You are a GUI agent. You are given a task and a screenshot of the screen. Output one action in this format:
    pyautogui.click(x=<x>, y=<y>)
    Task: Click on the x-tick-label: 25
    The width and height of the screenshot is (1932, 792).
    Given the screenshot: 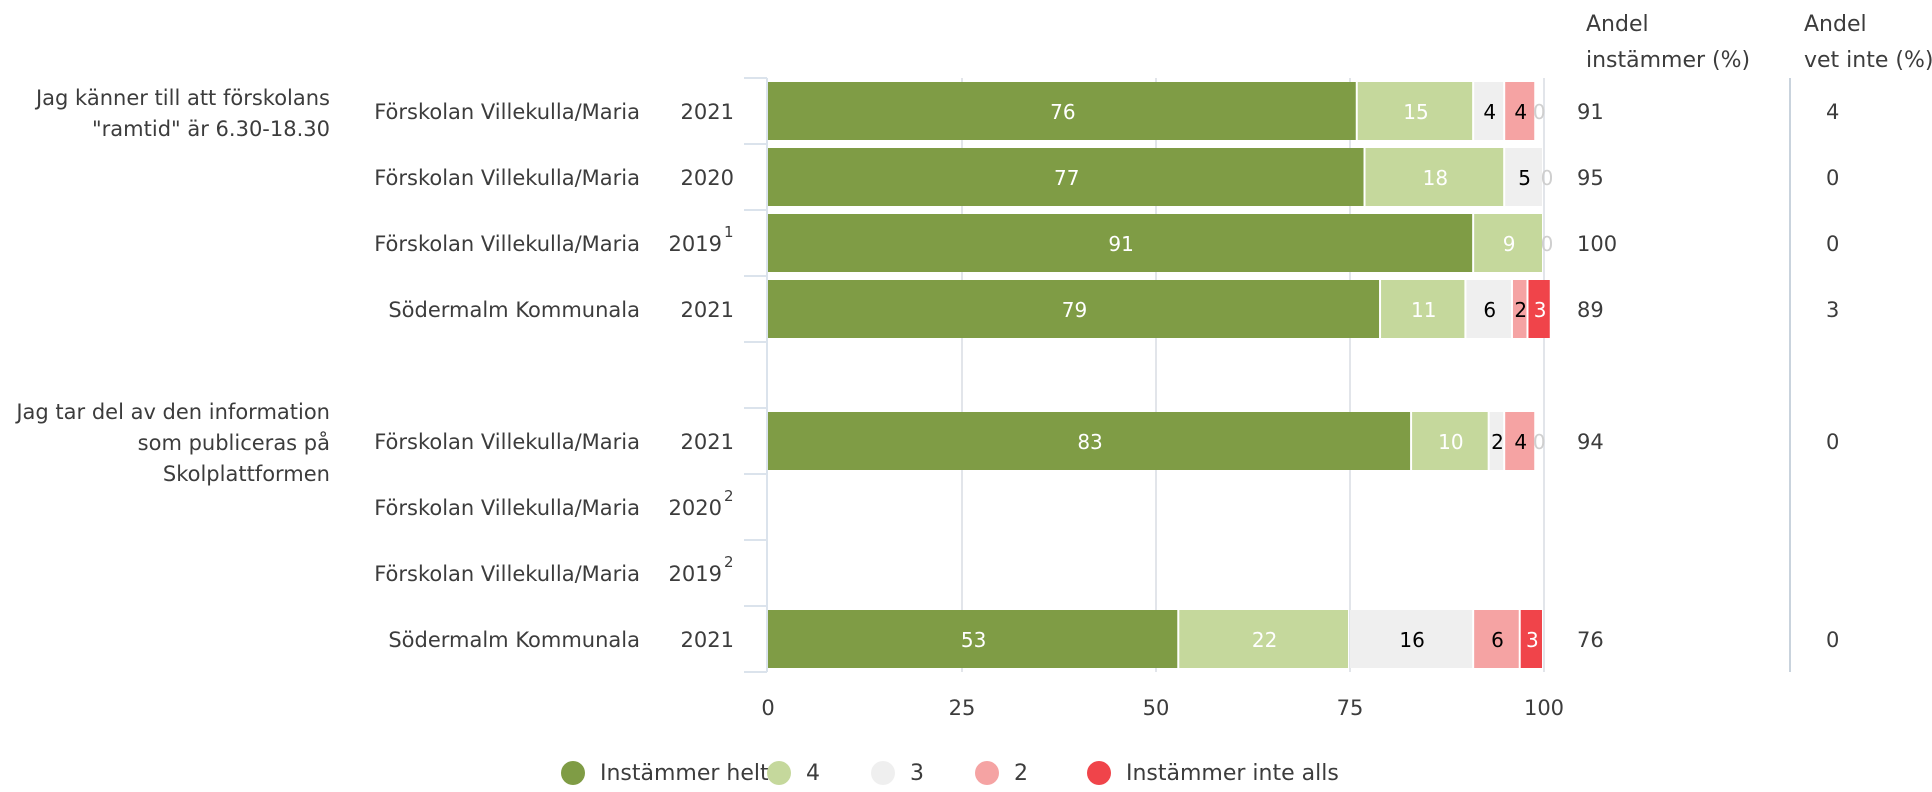 What is the action you would take?
    pyautogui.click(x=962, y=708)
    